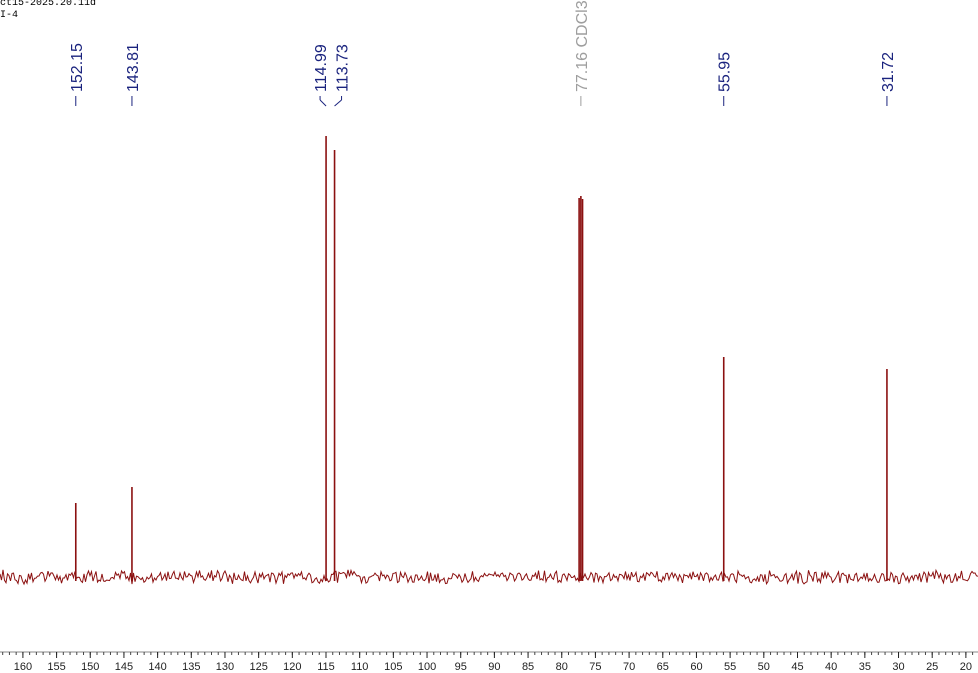  What do you see at coordinates (764, 667) in the screenshot?
I see `x-tick-label: 50` at bounding box center [764, 667].